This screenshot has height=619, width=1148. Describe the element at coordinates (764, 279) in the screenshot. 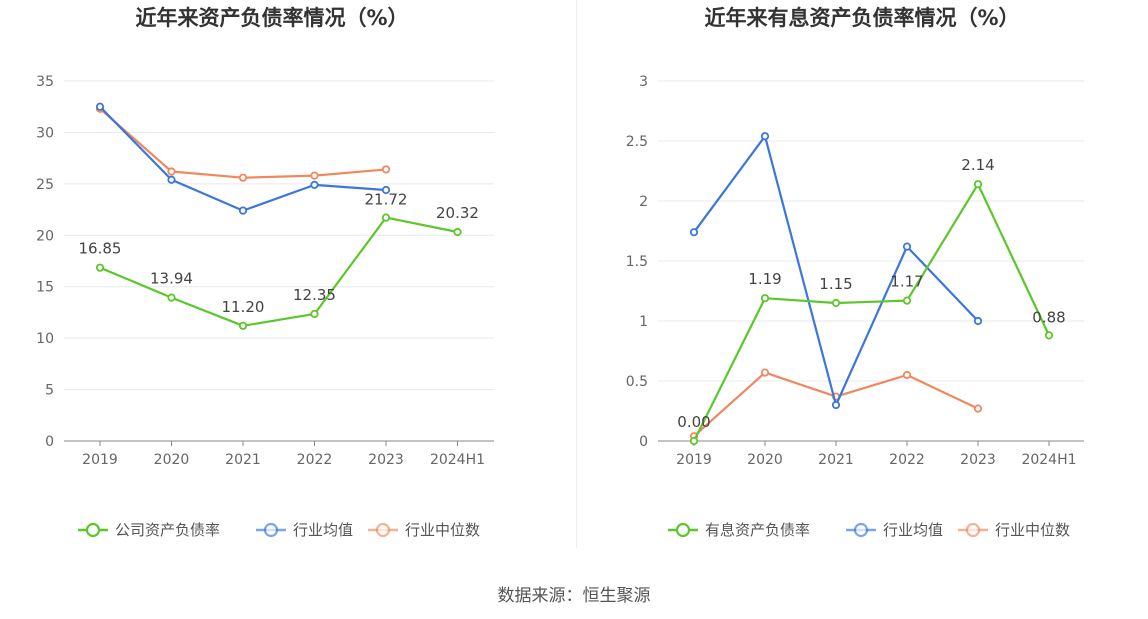

I see `data-label: 1.19` at that location.